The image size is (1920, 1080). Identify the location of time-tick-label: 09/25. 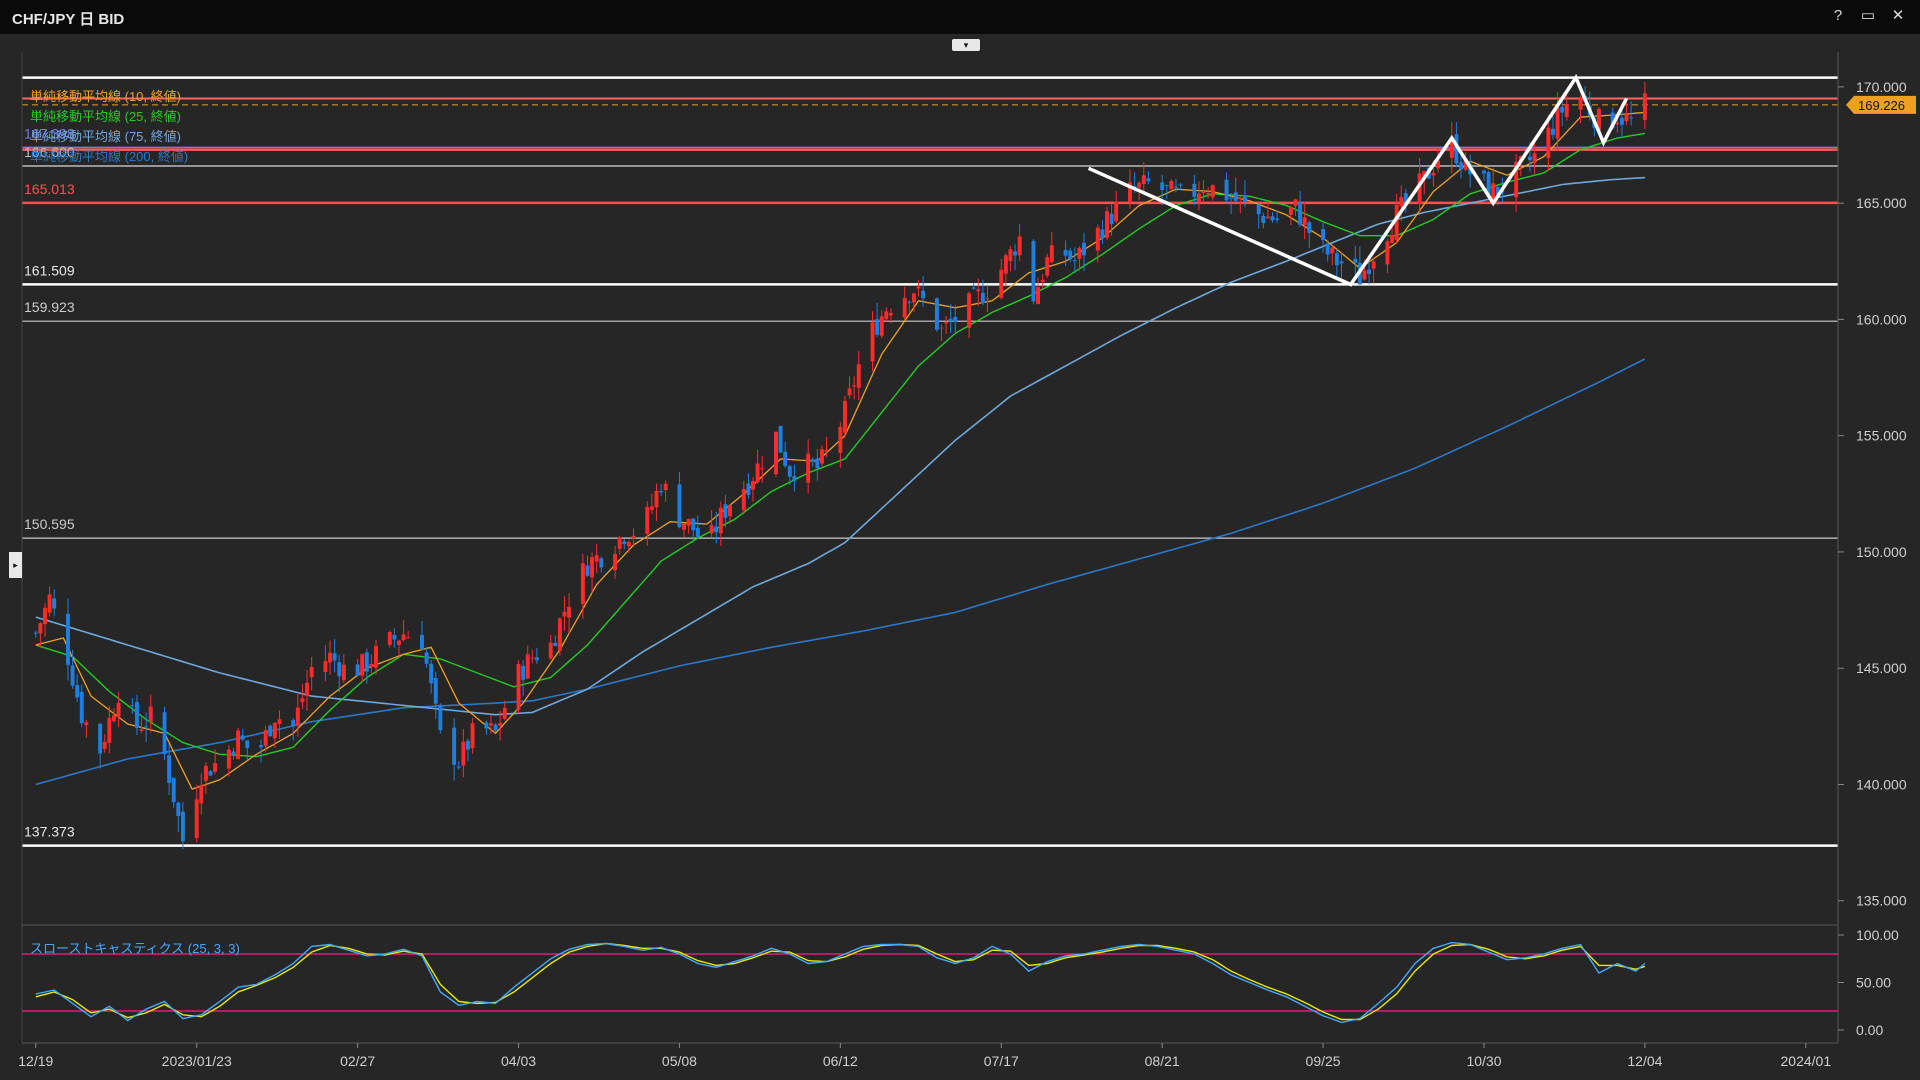
(1323, 1061).